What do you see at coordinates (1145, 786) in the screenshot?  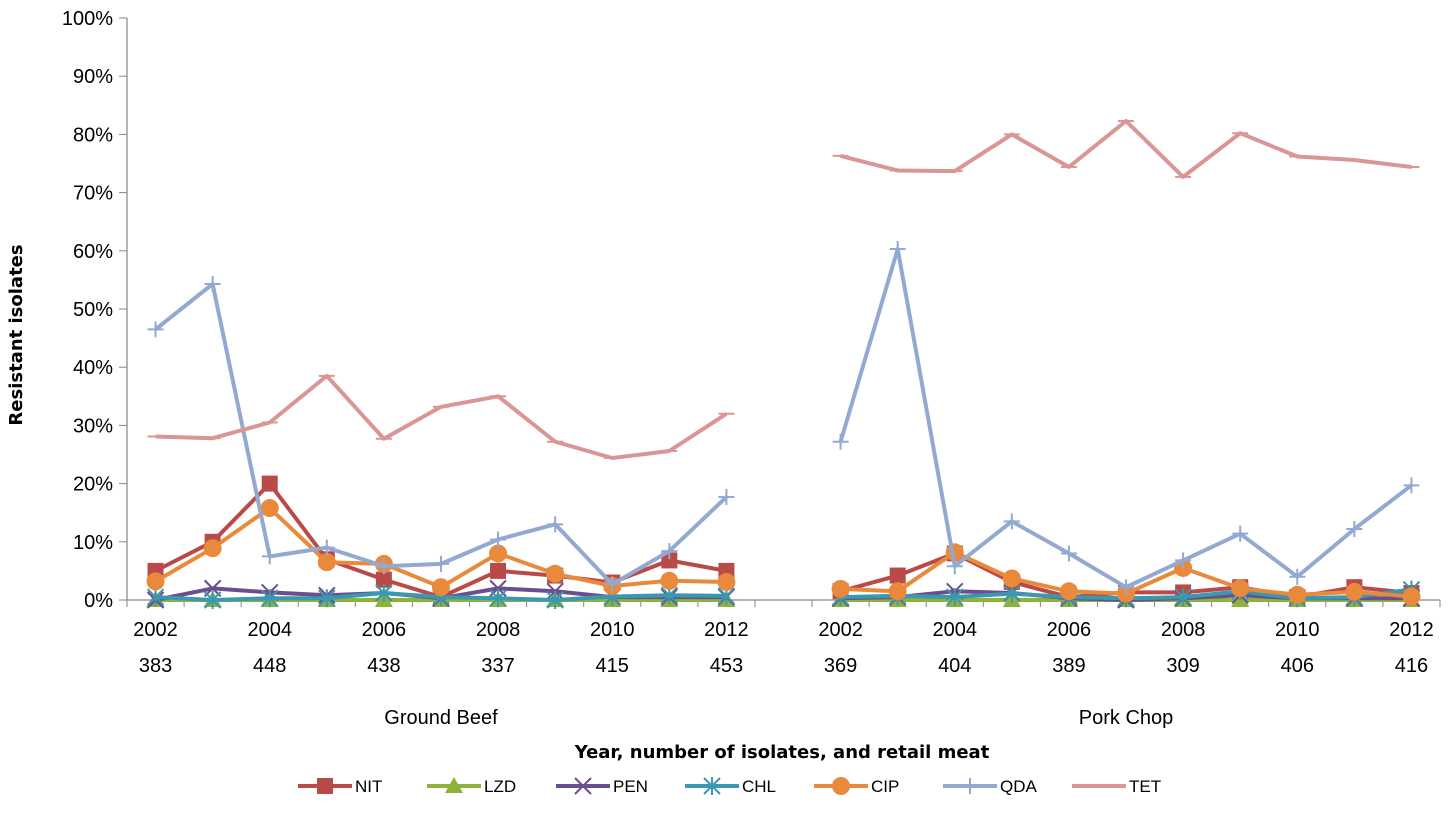 I see `legend-label: TET` at bounding box center [1145, 786].